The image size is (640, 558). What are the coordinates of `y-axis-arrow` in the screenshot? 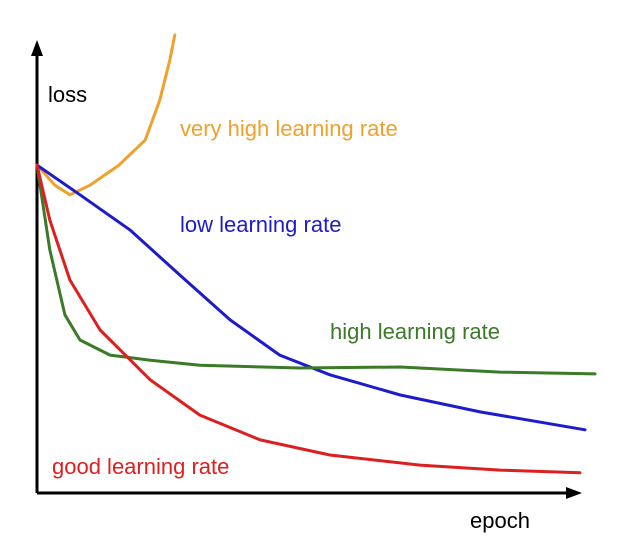 It's located at (37, 48).